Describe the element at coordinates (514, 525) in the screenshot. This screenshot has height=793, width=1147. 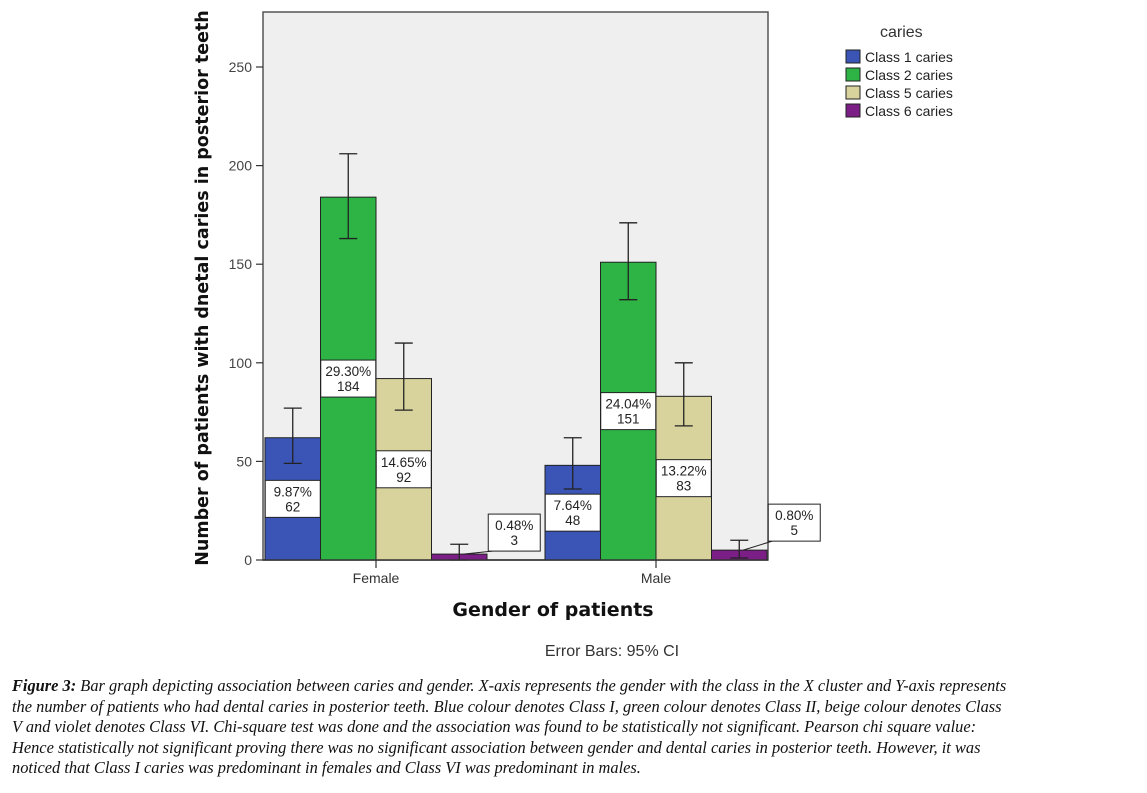
I see `data-label-percent: 0.48%` at that location.